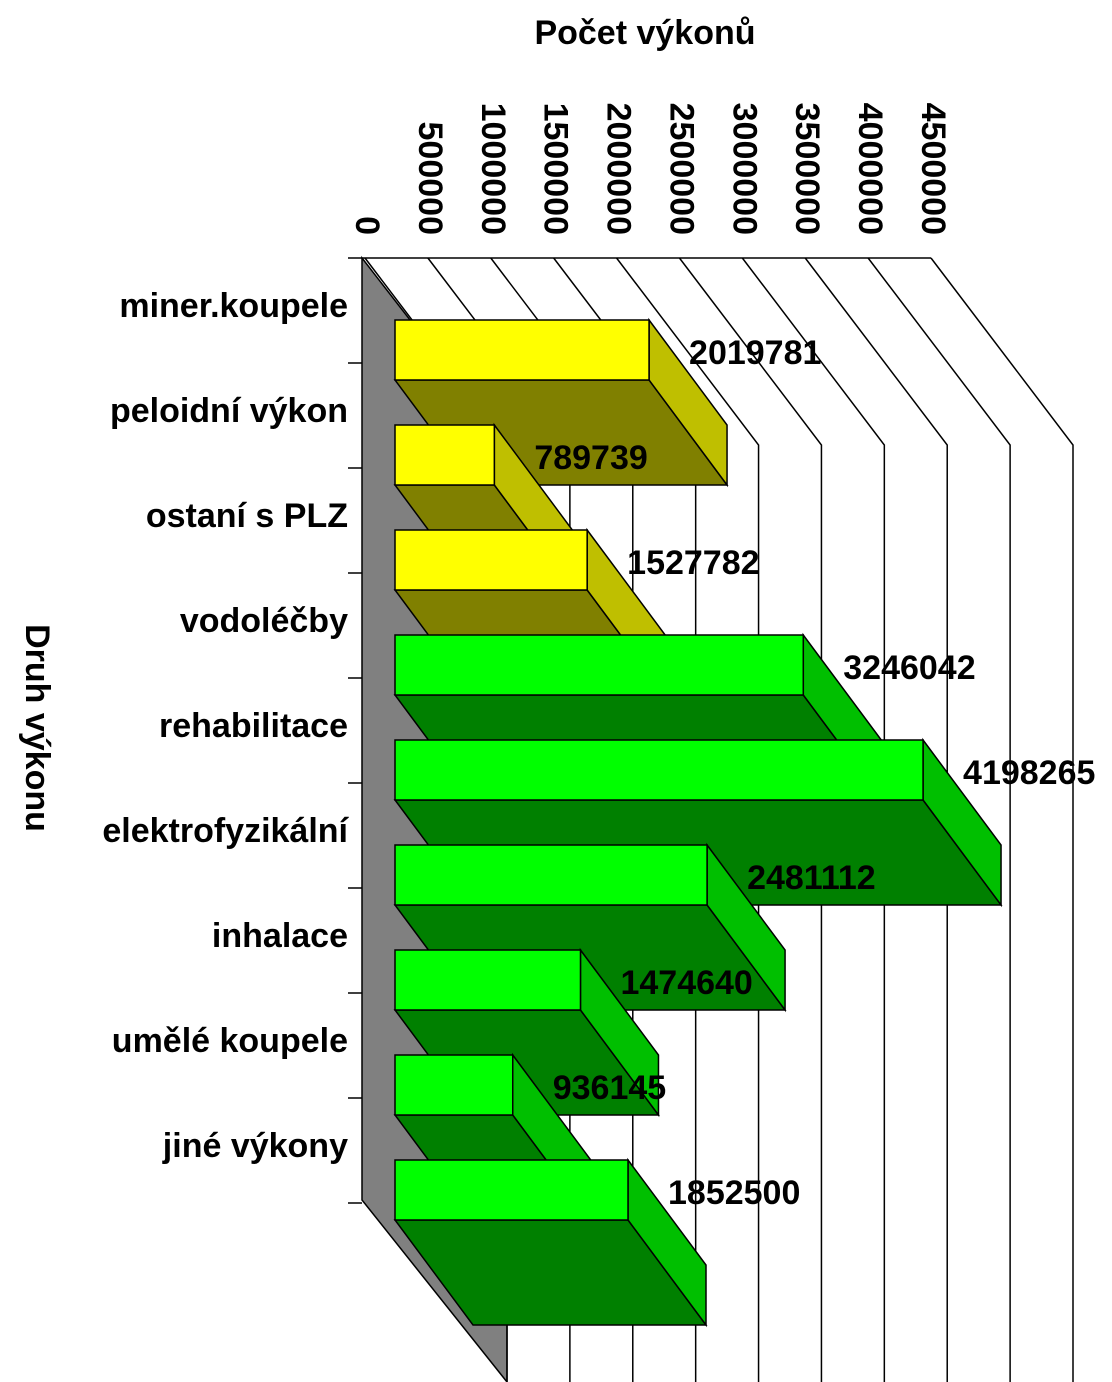  I want to click on y-tick-label: elektrofyzikální, so click(225, 831).